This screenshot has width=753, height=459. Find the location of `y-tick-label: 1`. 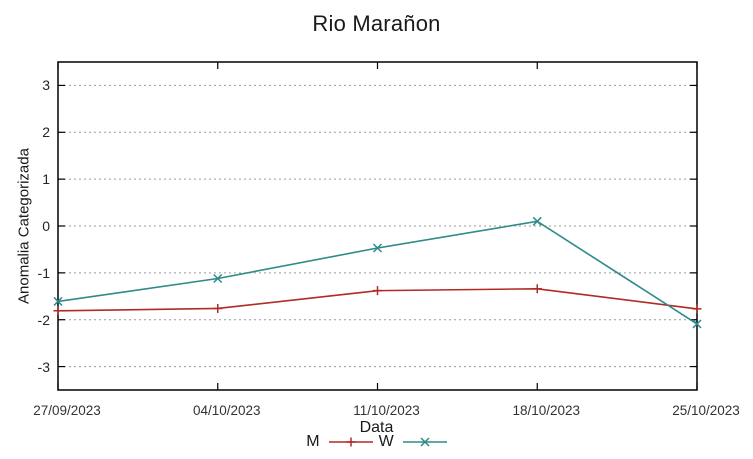

y-tick-label: 1 is located at coordinates (46, 179).